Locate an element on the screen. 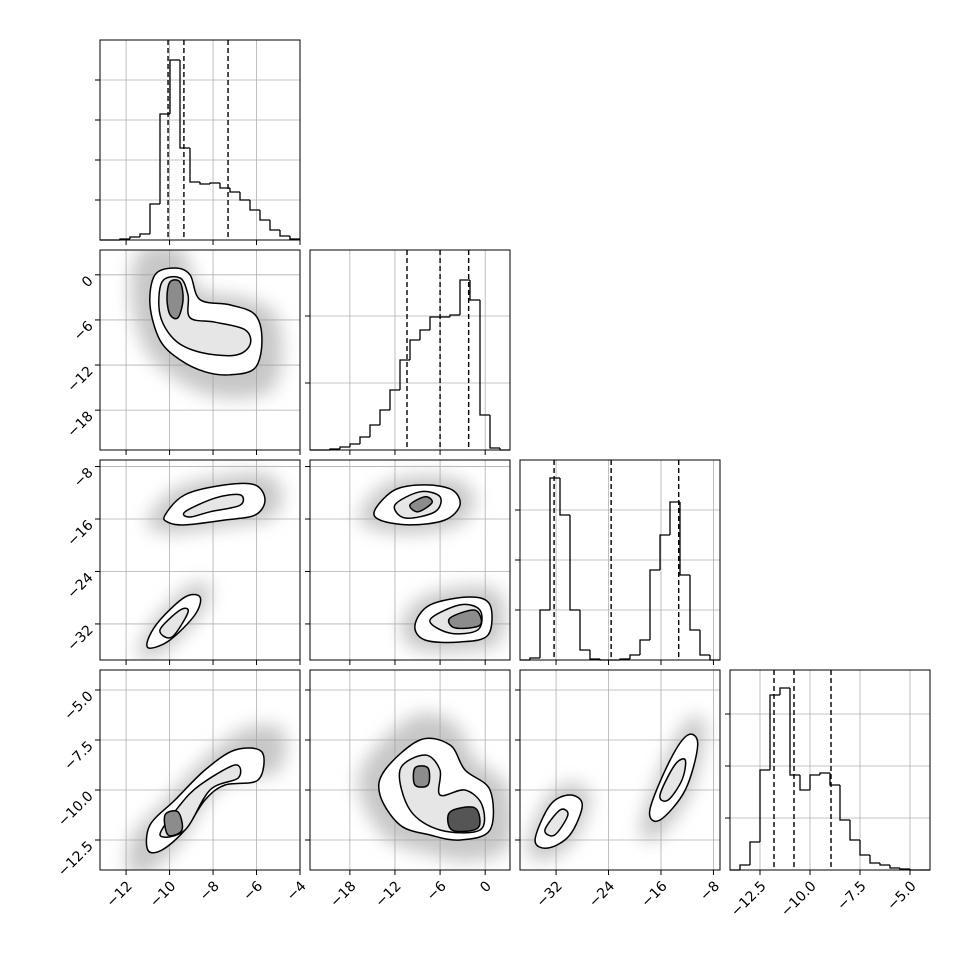 The image size is (970, 970). y-tick-label: 0 is located at coordinates (88, 282).